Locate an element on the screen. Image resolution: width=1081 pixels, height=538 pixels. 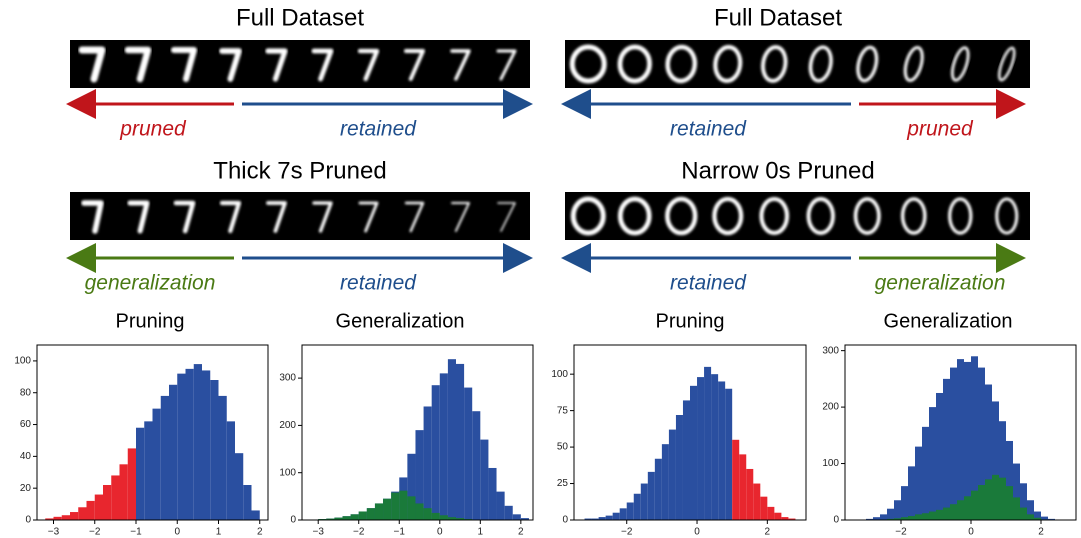
panel-title: Thick 7s Pruned is located at coordinates (299, 170).